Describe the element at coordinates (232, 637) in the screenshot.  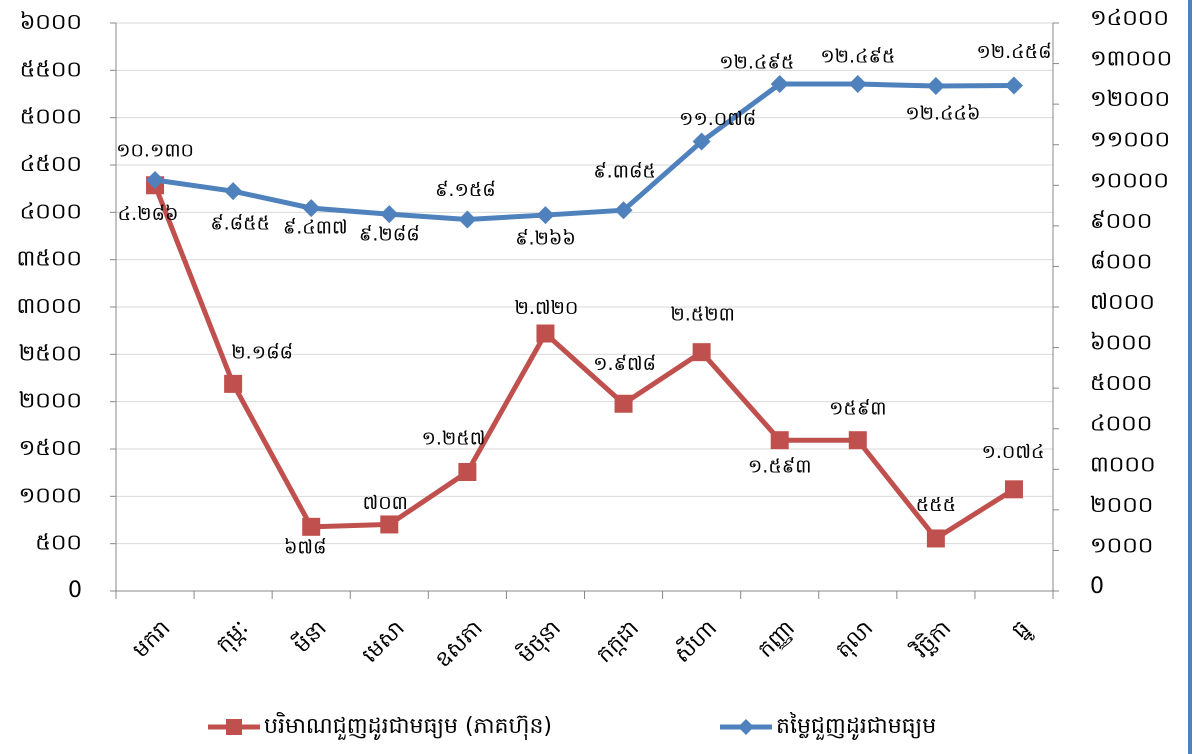
I see `x-tick-label: កុម្ភៈ` at that location.